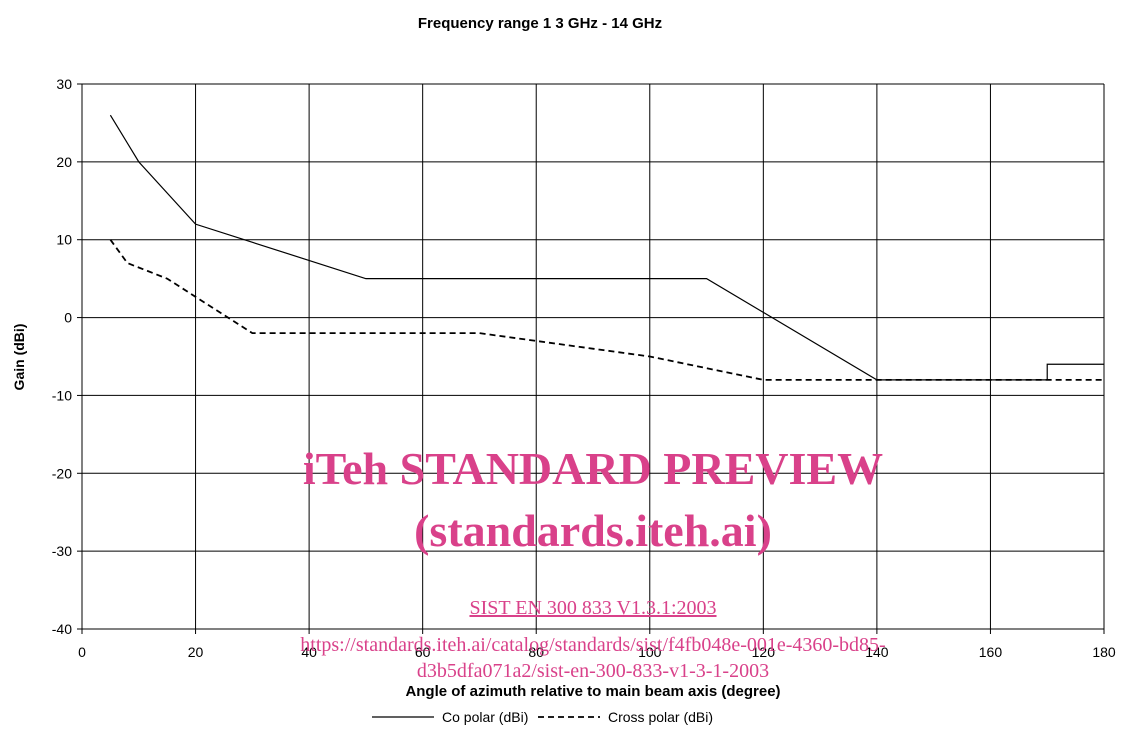 The width and height of the screenshot is (1125, 738). What do you see at coordinates (593, 671) in the screenshot?
I see `watermark: d3b5dfa071a2/sist-en-300-833-v1-3-1-2003` at bounding box center [593, 671].